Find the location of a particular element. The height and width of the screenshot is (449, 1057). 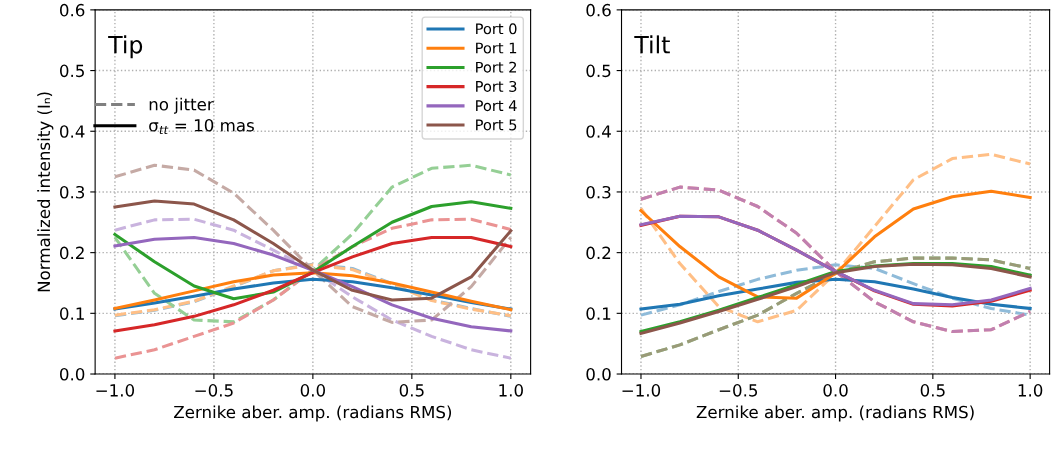

legend-label: Port 0 is located at coordinates (496, 29).